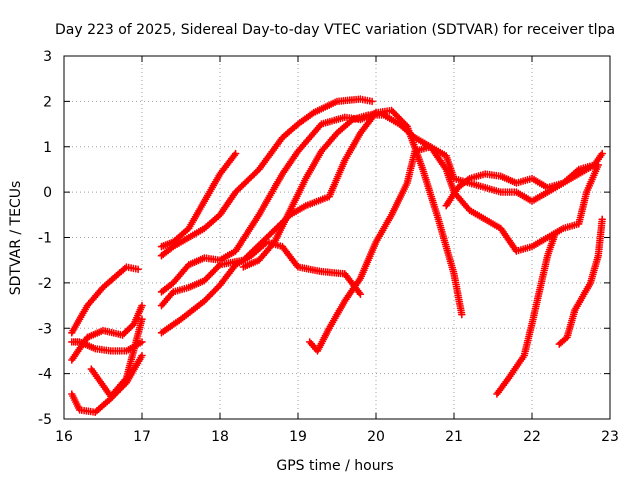 Image resolution: width=640 pixels, height=480 pixels. I want to click on series-s7, so click(266, 177).